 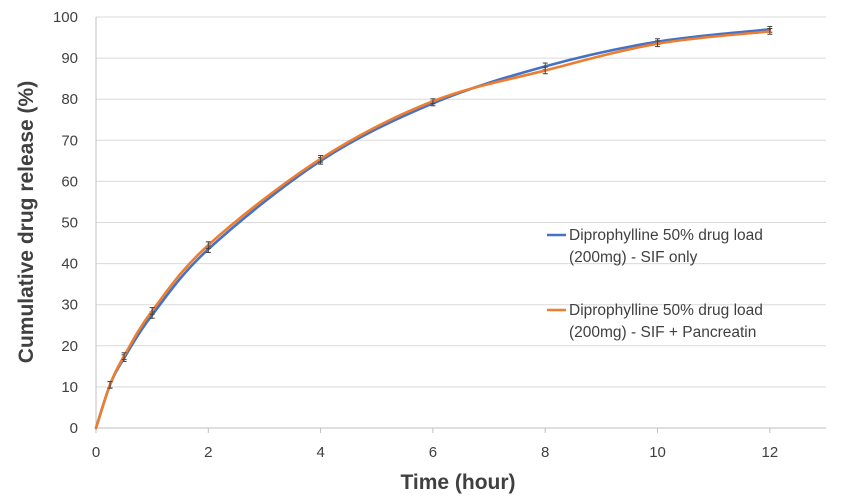 What do you see at coordinates (26, 222) in the screenshot?
I see `y-axis-title: Cumulative drug release (%)` at bounding box center [26, 222].